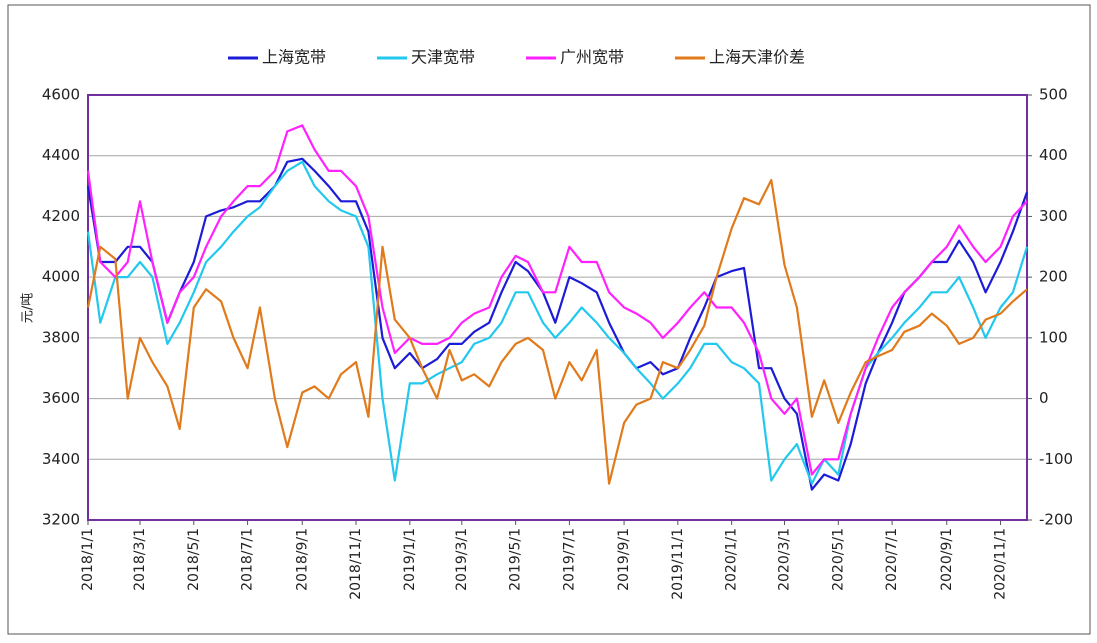 The height and width of the screenshot is (643, 1097). I want to click on y-tick-label: 3200, so click(61, 520).